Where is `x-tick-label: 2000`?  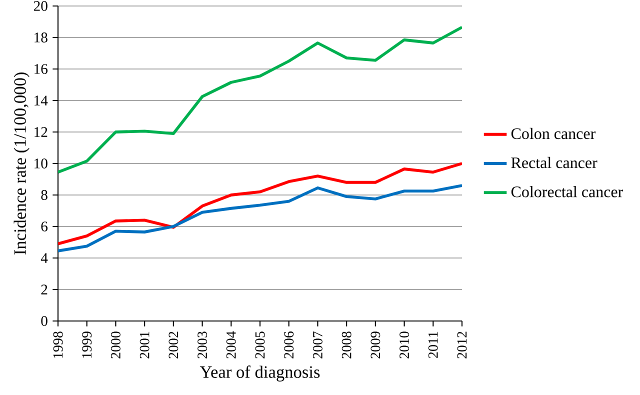 x-tick-label: 2000 is located at coordinates (115, 345).